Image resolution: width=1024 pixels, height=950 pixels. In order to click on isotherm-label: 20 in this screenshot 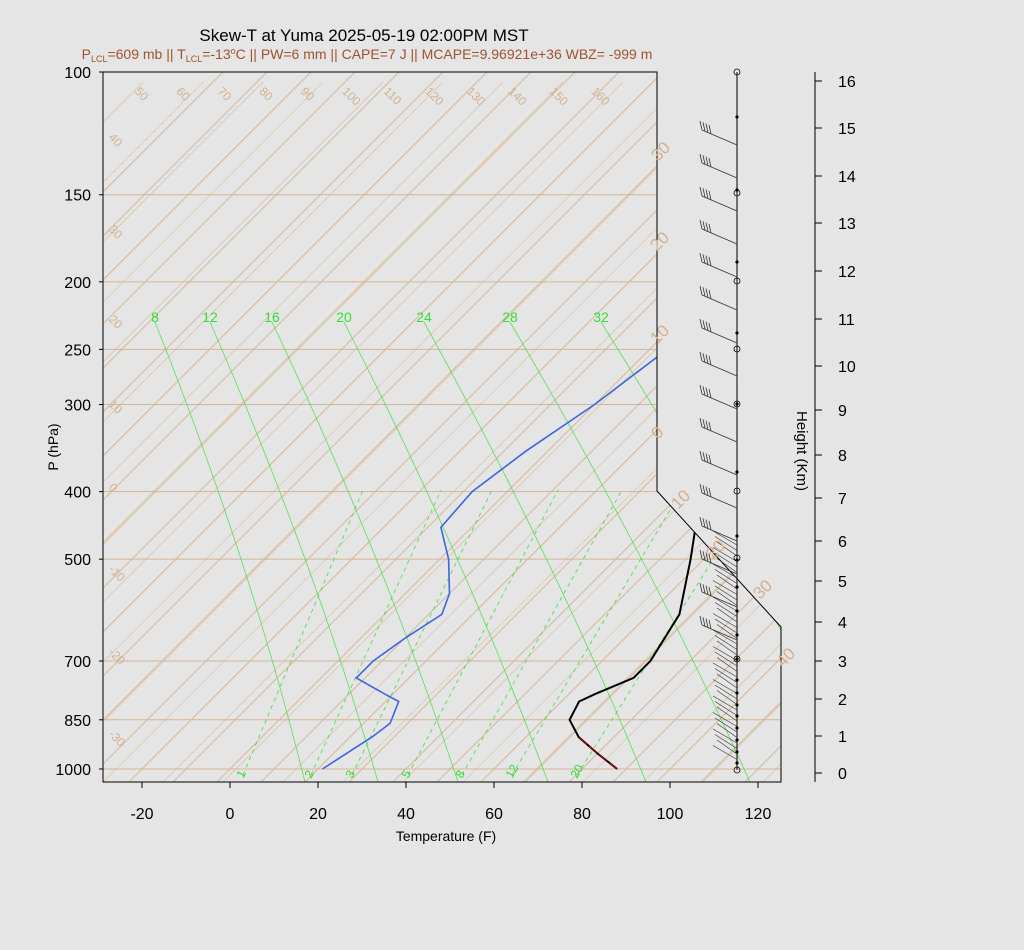, I will do `click(116, 322)`.